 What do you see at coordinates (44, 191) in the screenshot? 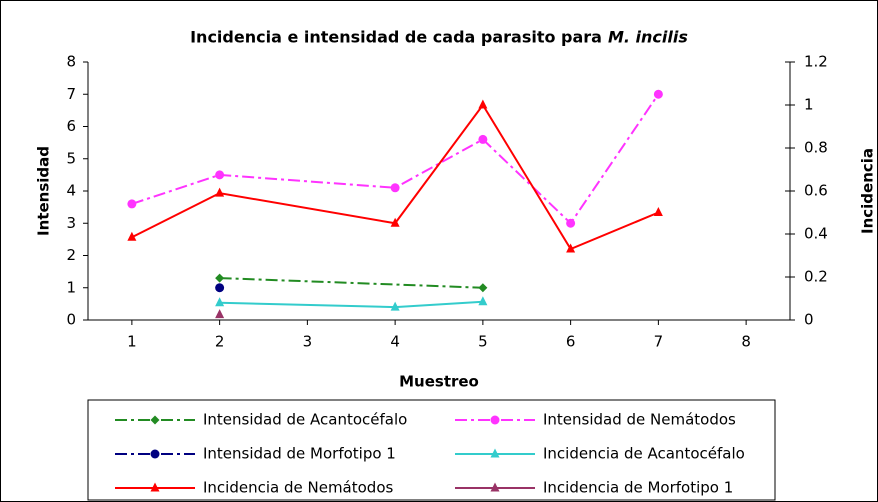
I see `y-axis-label: Intensidad` at bounding box center [44, 191].